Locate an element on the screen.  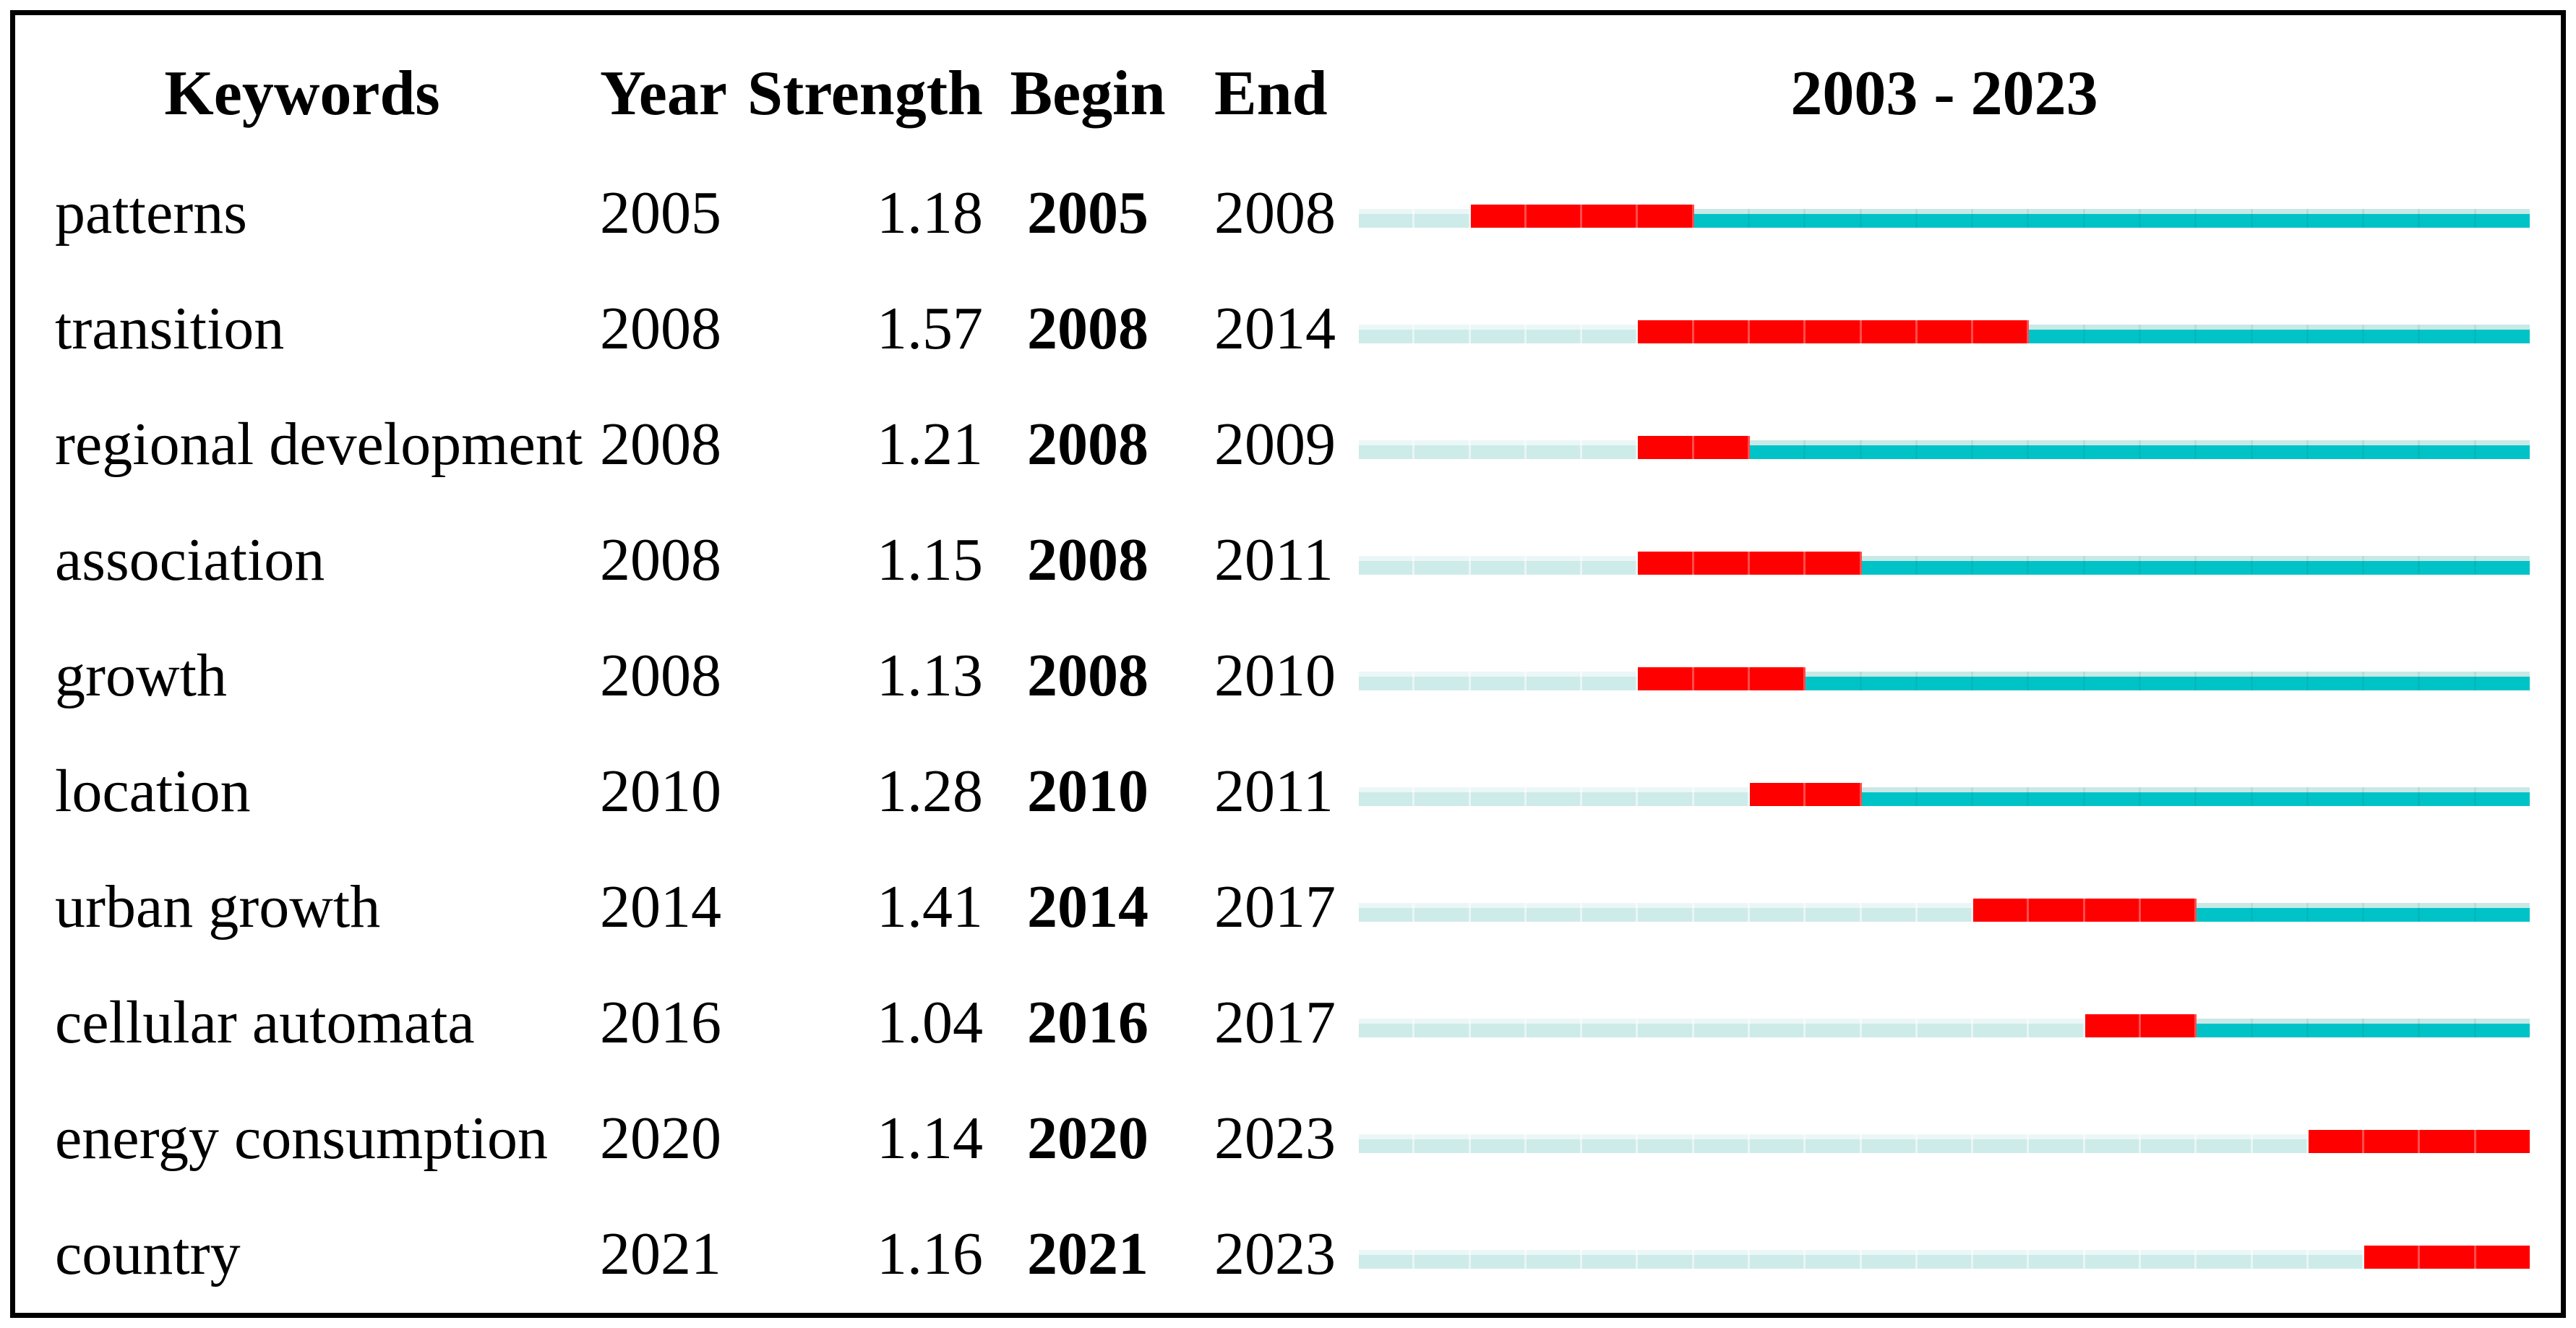
year-cell: 2008 is located at coordinates (661, 560).